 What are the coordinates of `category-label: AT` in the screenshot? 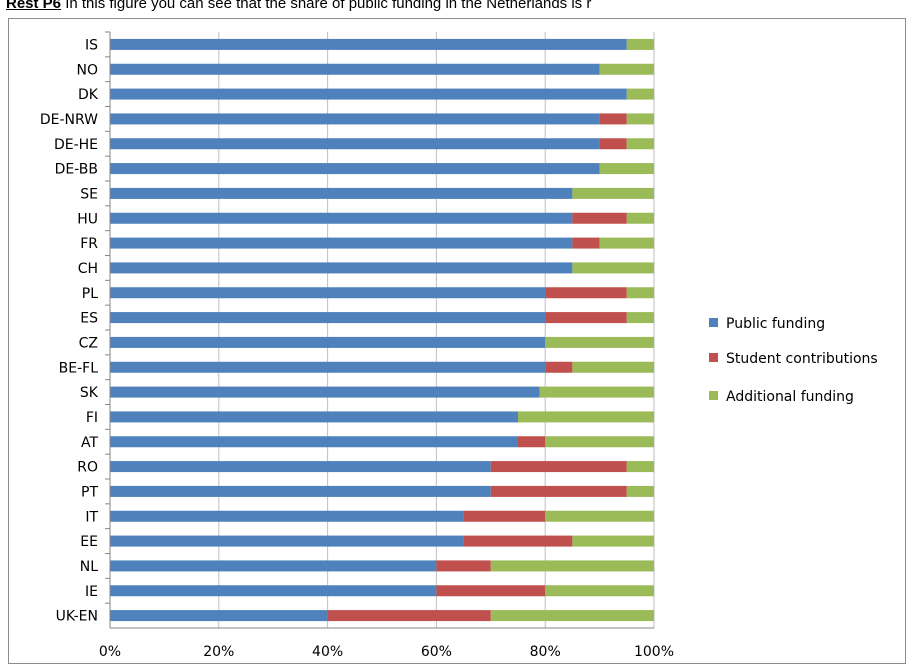 It's located at (89, 443).